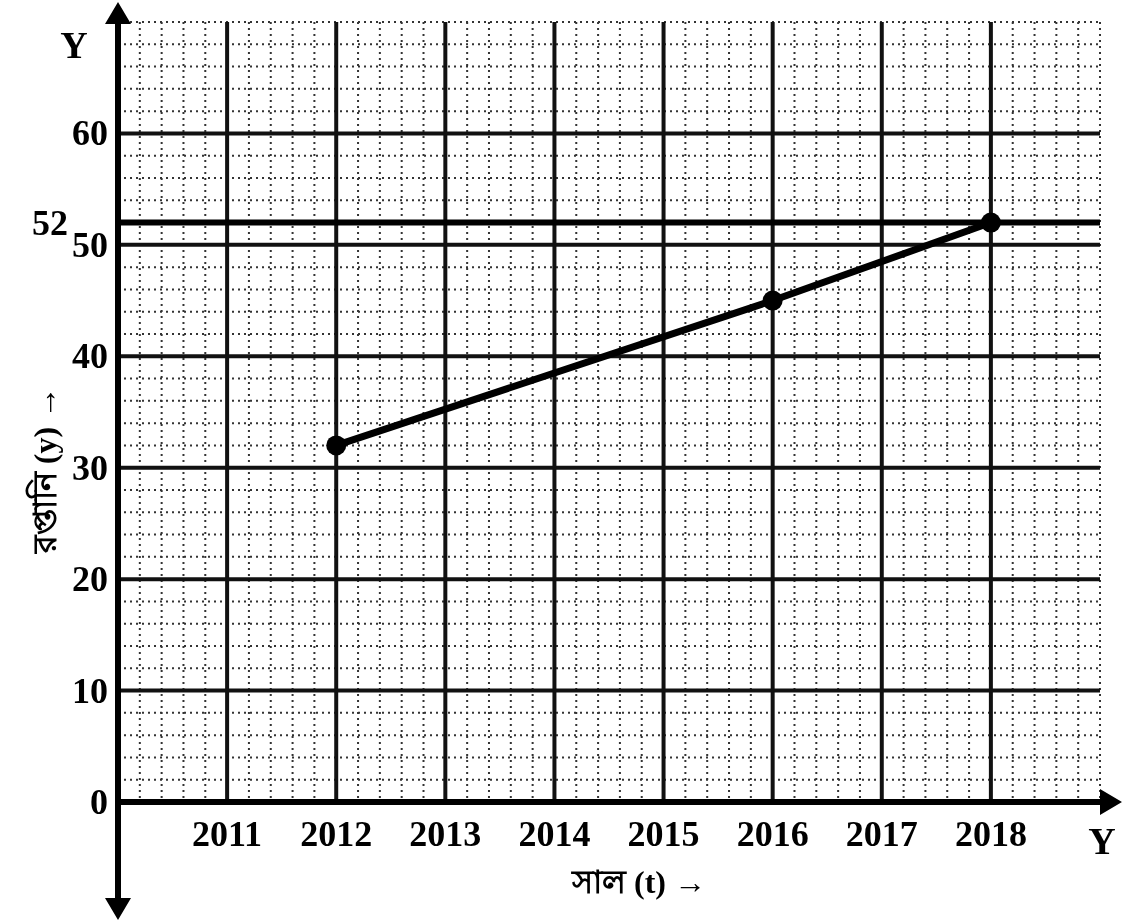 This screenshot has width=1124, height=922. Describe the element at coordinates (336, 834) in the screenshot. I see `x-tick-label: 2012` at that location.